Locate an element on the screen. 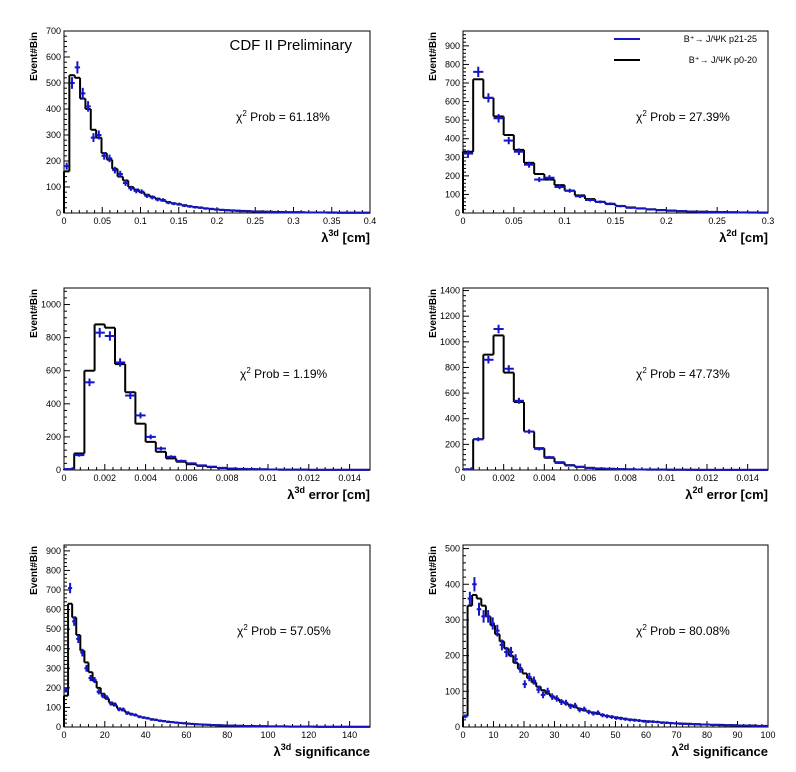 This screenshot has height=772, width=796. x-axis-label: λ3d significance is located at coordinates (322, 750).